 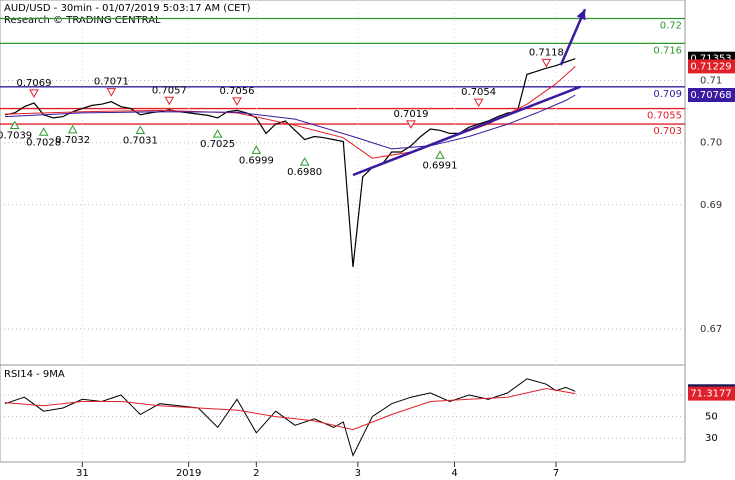 I want to click on high-label: 0.7019, so click(x=411, y=114).